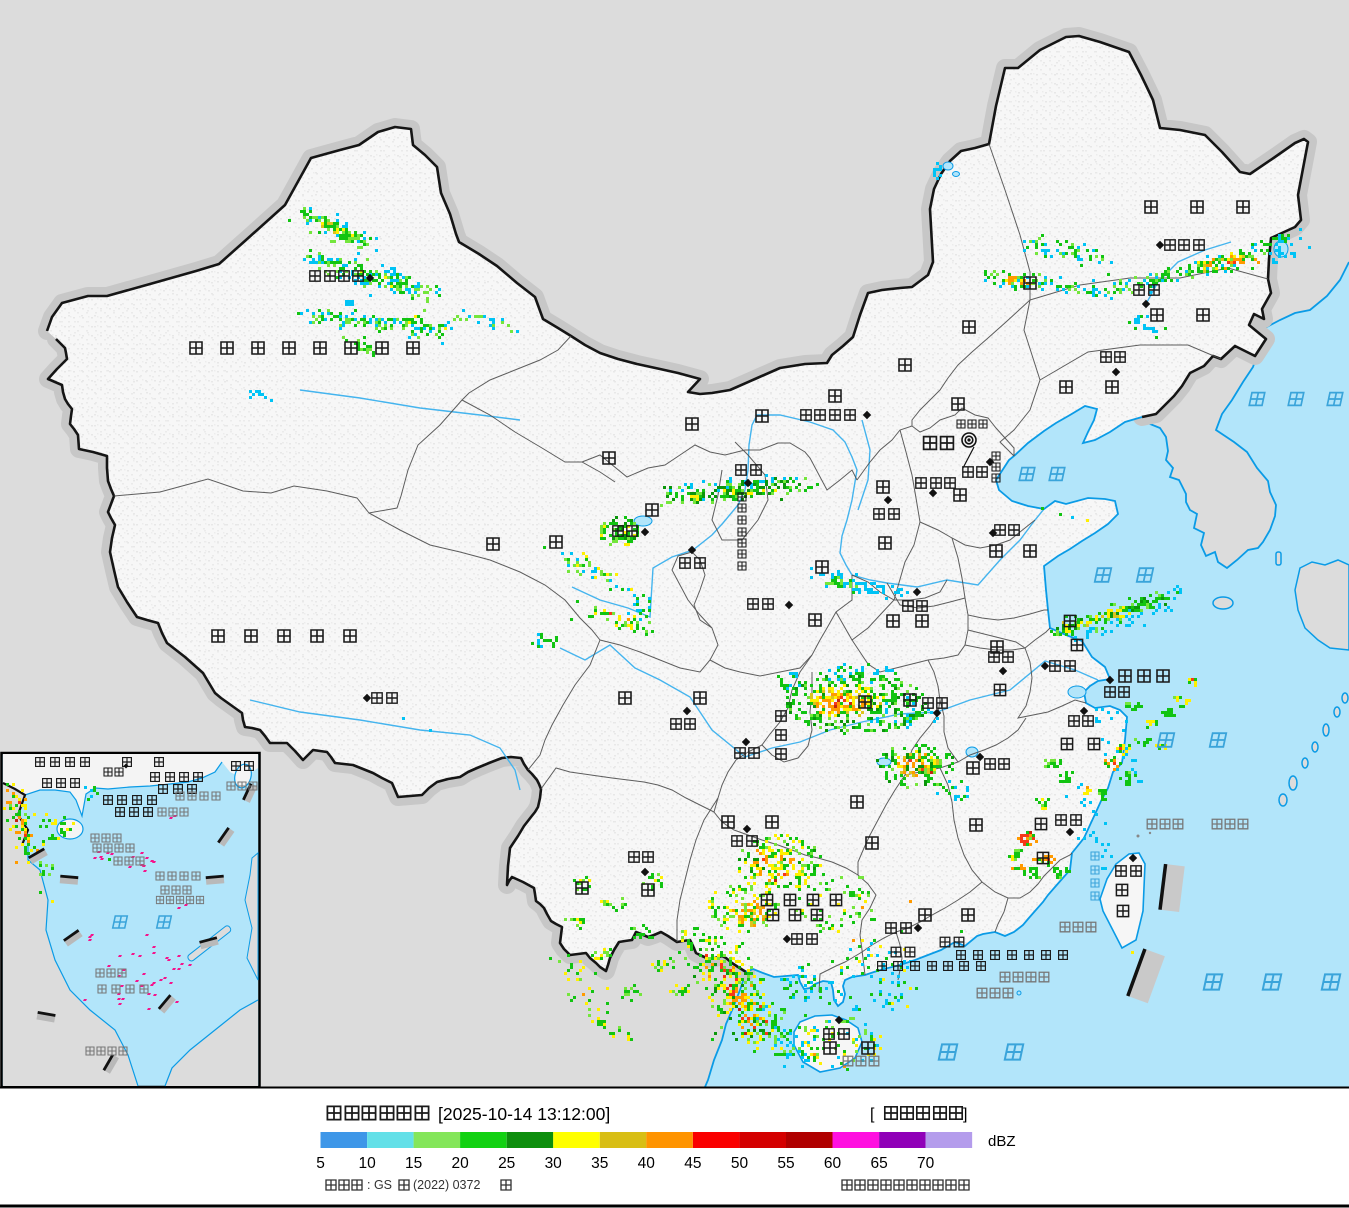  I want to click on svg-text: 10, so click(367, 1163).